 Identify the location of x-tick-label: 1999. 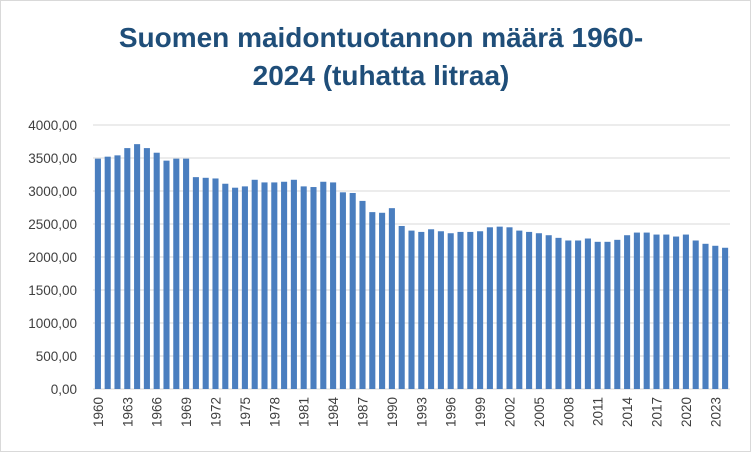
(480, 412).